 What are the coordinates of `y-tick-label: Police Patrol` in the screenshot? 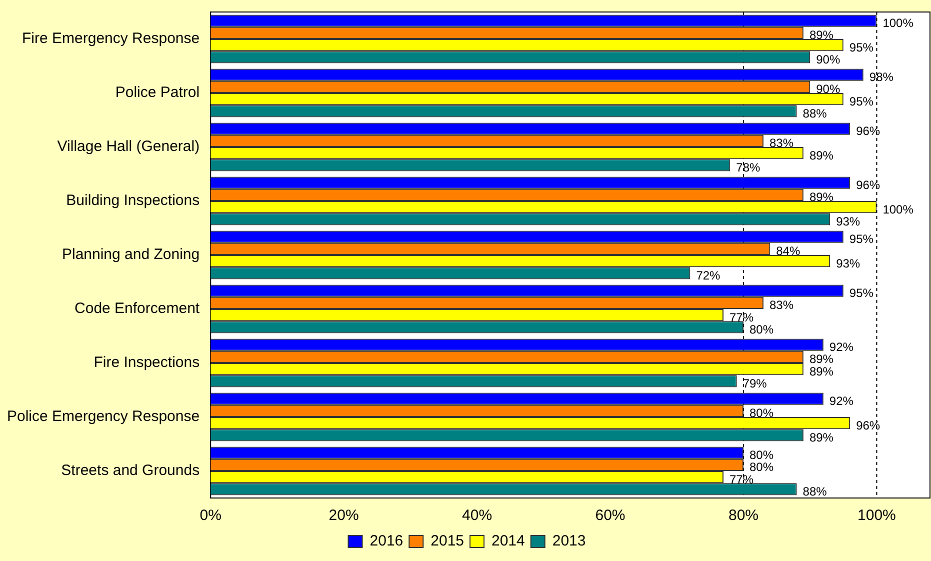 It's located at (157, 93).